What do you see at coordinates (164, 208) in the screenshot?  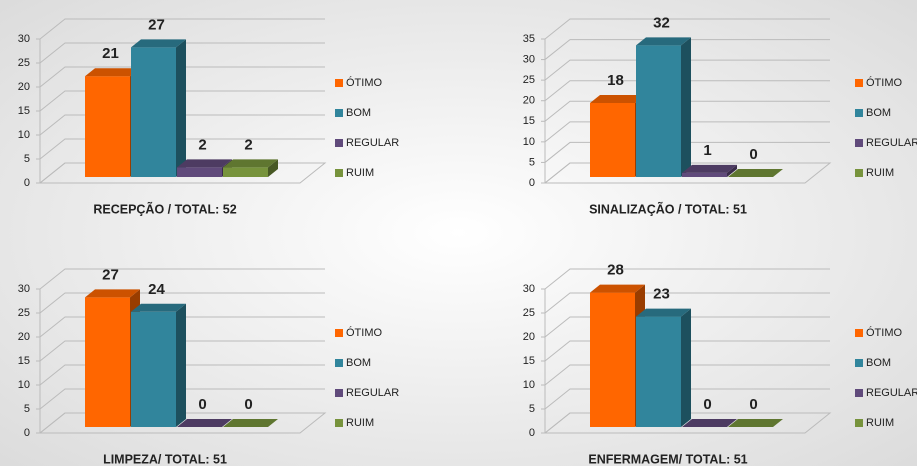 I see `chart-title: RECEPÇÃO / TOTAL: 52` at bounding box center [164, 208].